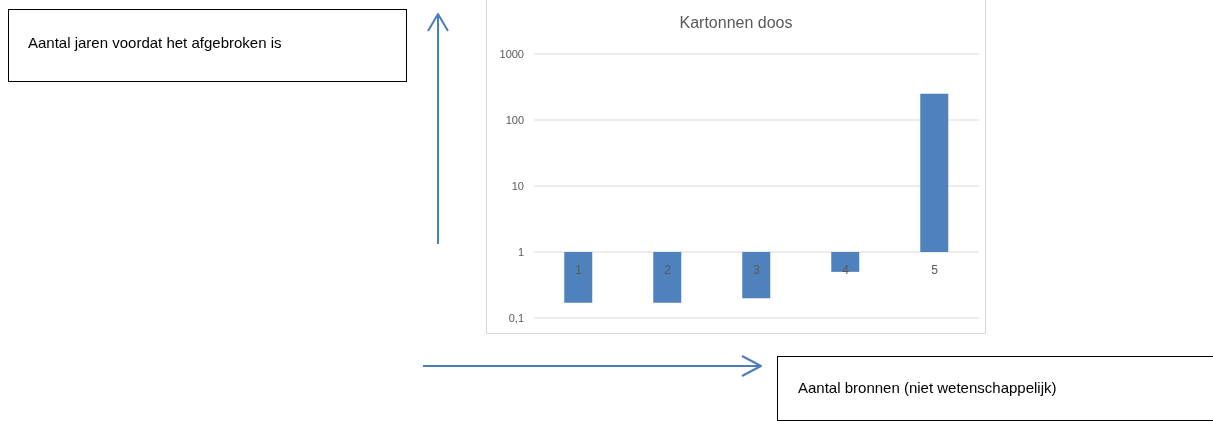 This screenshot has width=1213, height=421. What do you see at coordinates (514, 119) in the screenshot?
I see `y-tick-label: 100` at bounding box center [514, 119].